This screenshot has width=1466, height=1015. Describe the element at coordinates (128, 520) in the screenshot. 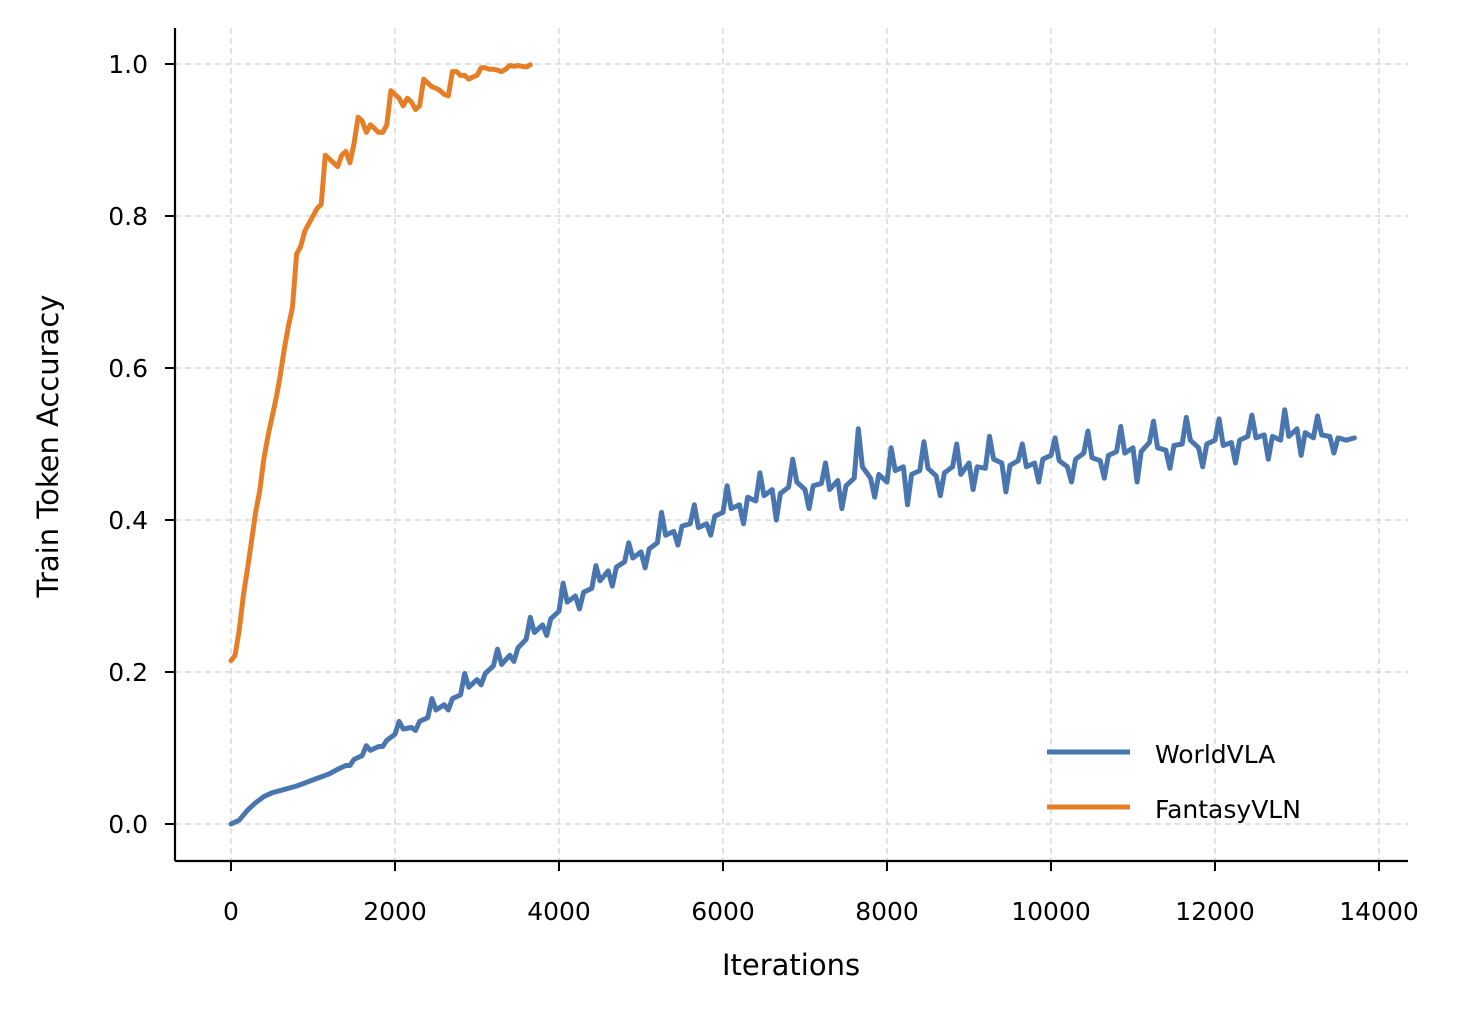

I see `y-tick-label: 0.4` at that location.